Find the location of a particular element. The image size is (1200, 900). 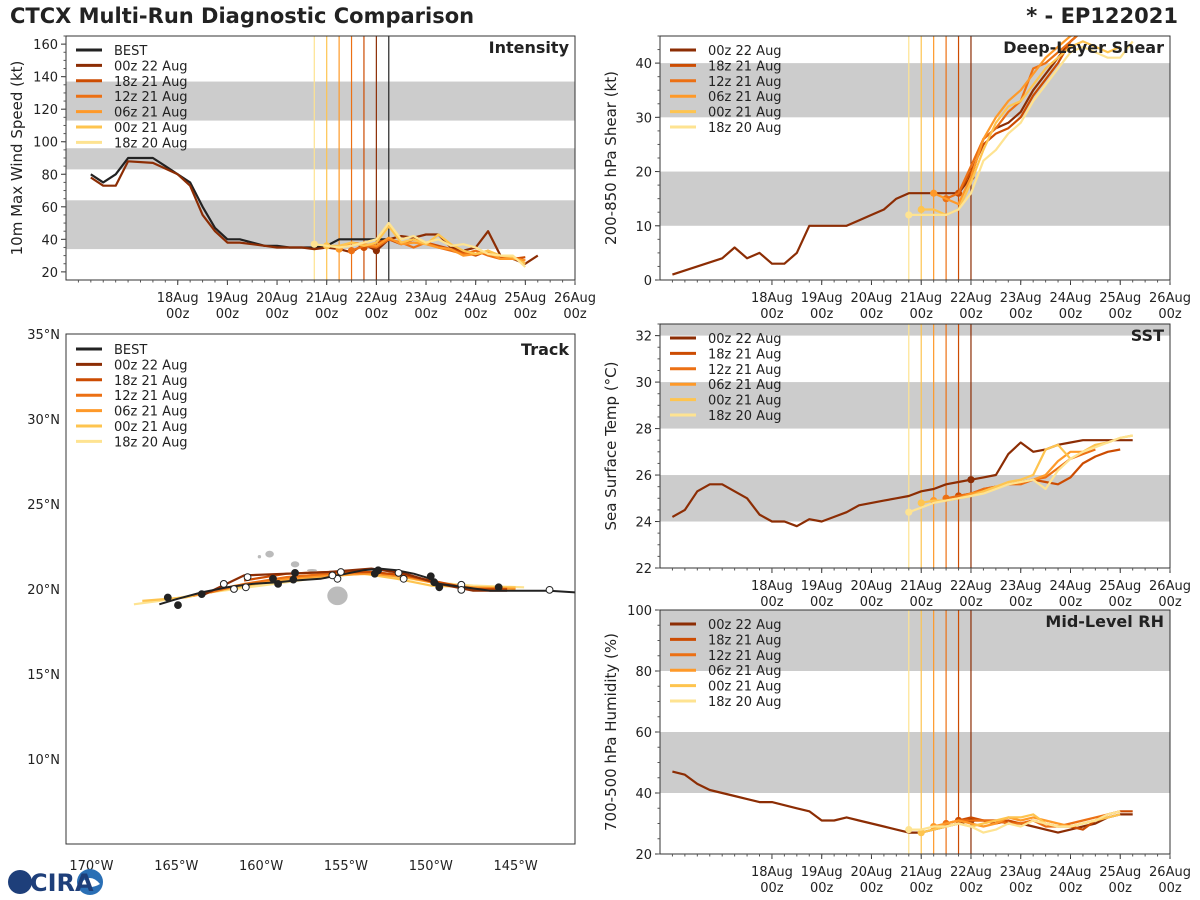

storm-id: * - EP122021 is located at coordinates (1102, 16).